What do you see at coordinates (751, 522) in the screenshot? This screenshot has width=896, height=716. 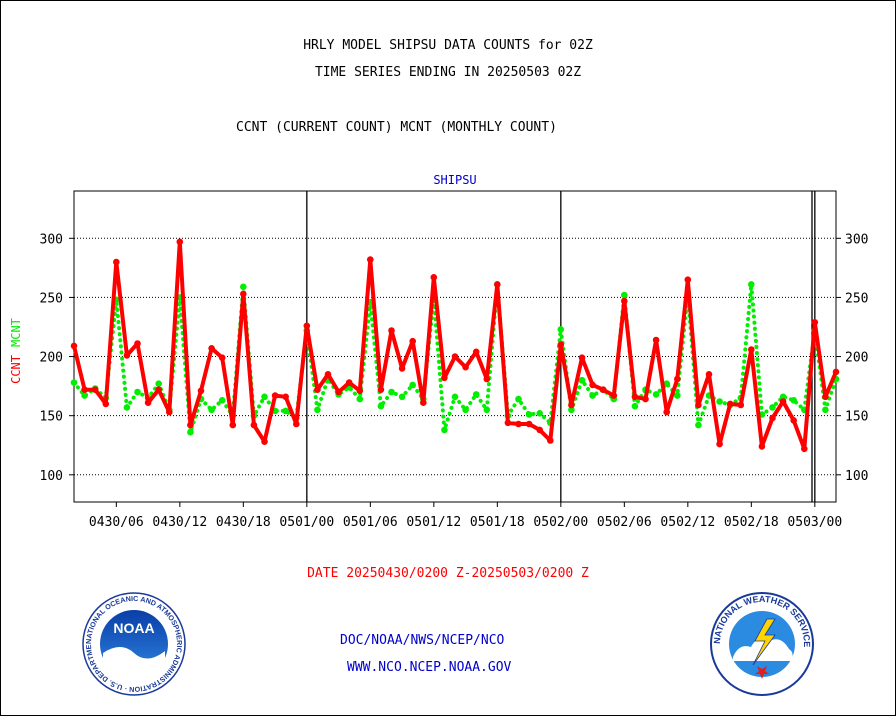 I see `x-tick-label-0502/18: 0502/18` at bounding box center [751, 522].